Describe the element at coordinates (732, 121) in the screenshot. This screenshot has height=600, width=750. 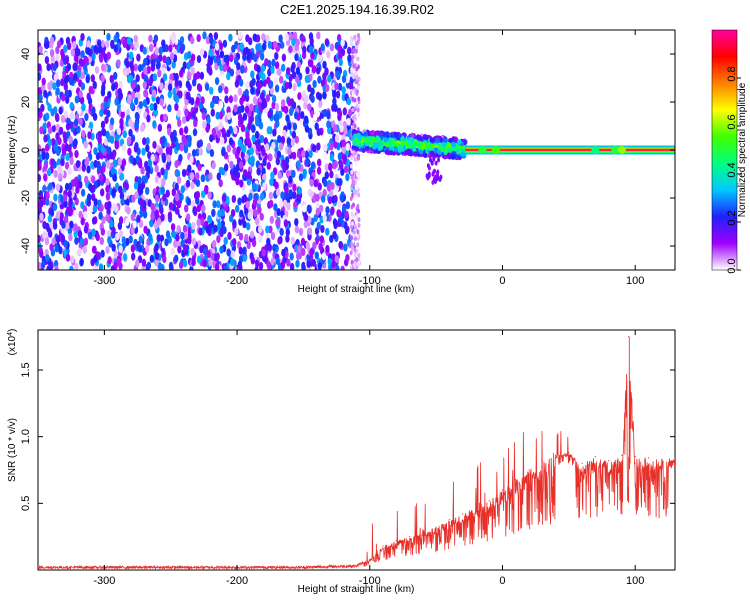
I see `colorbar-tick-label: 0.6` at that location.